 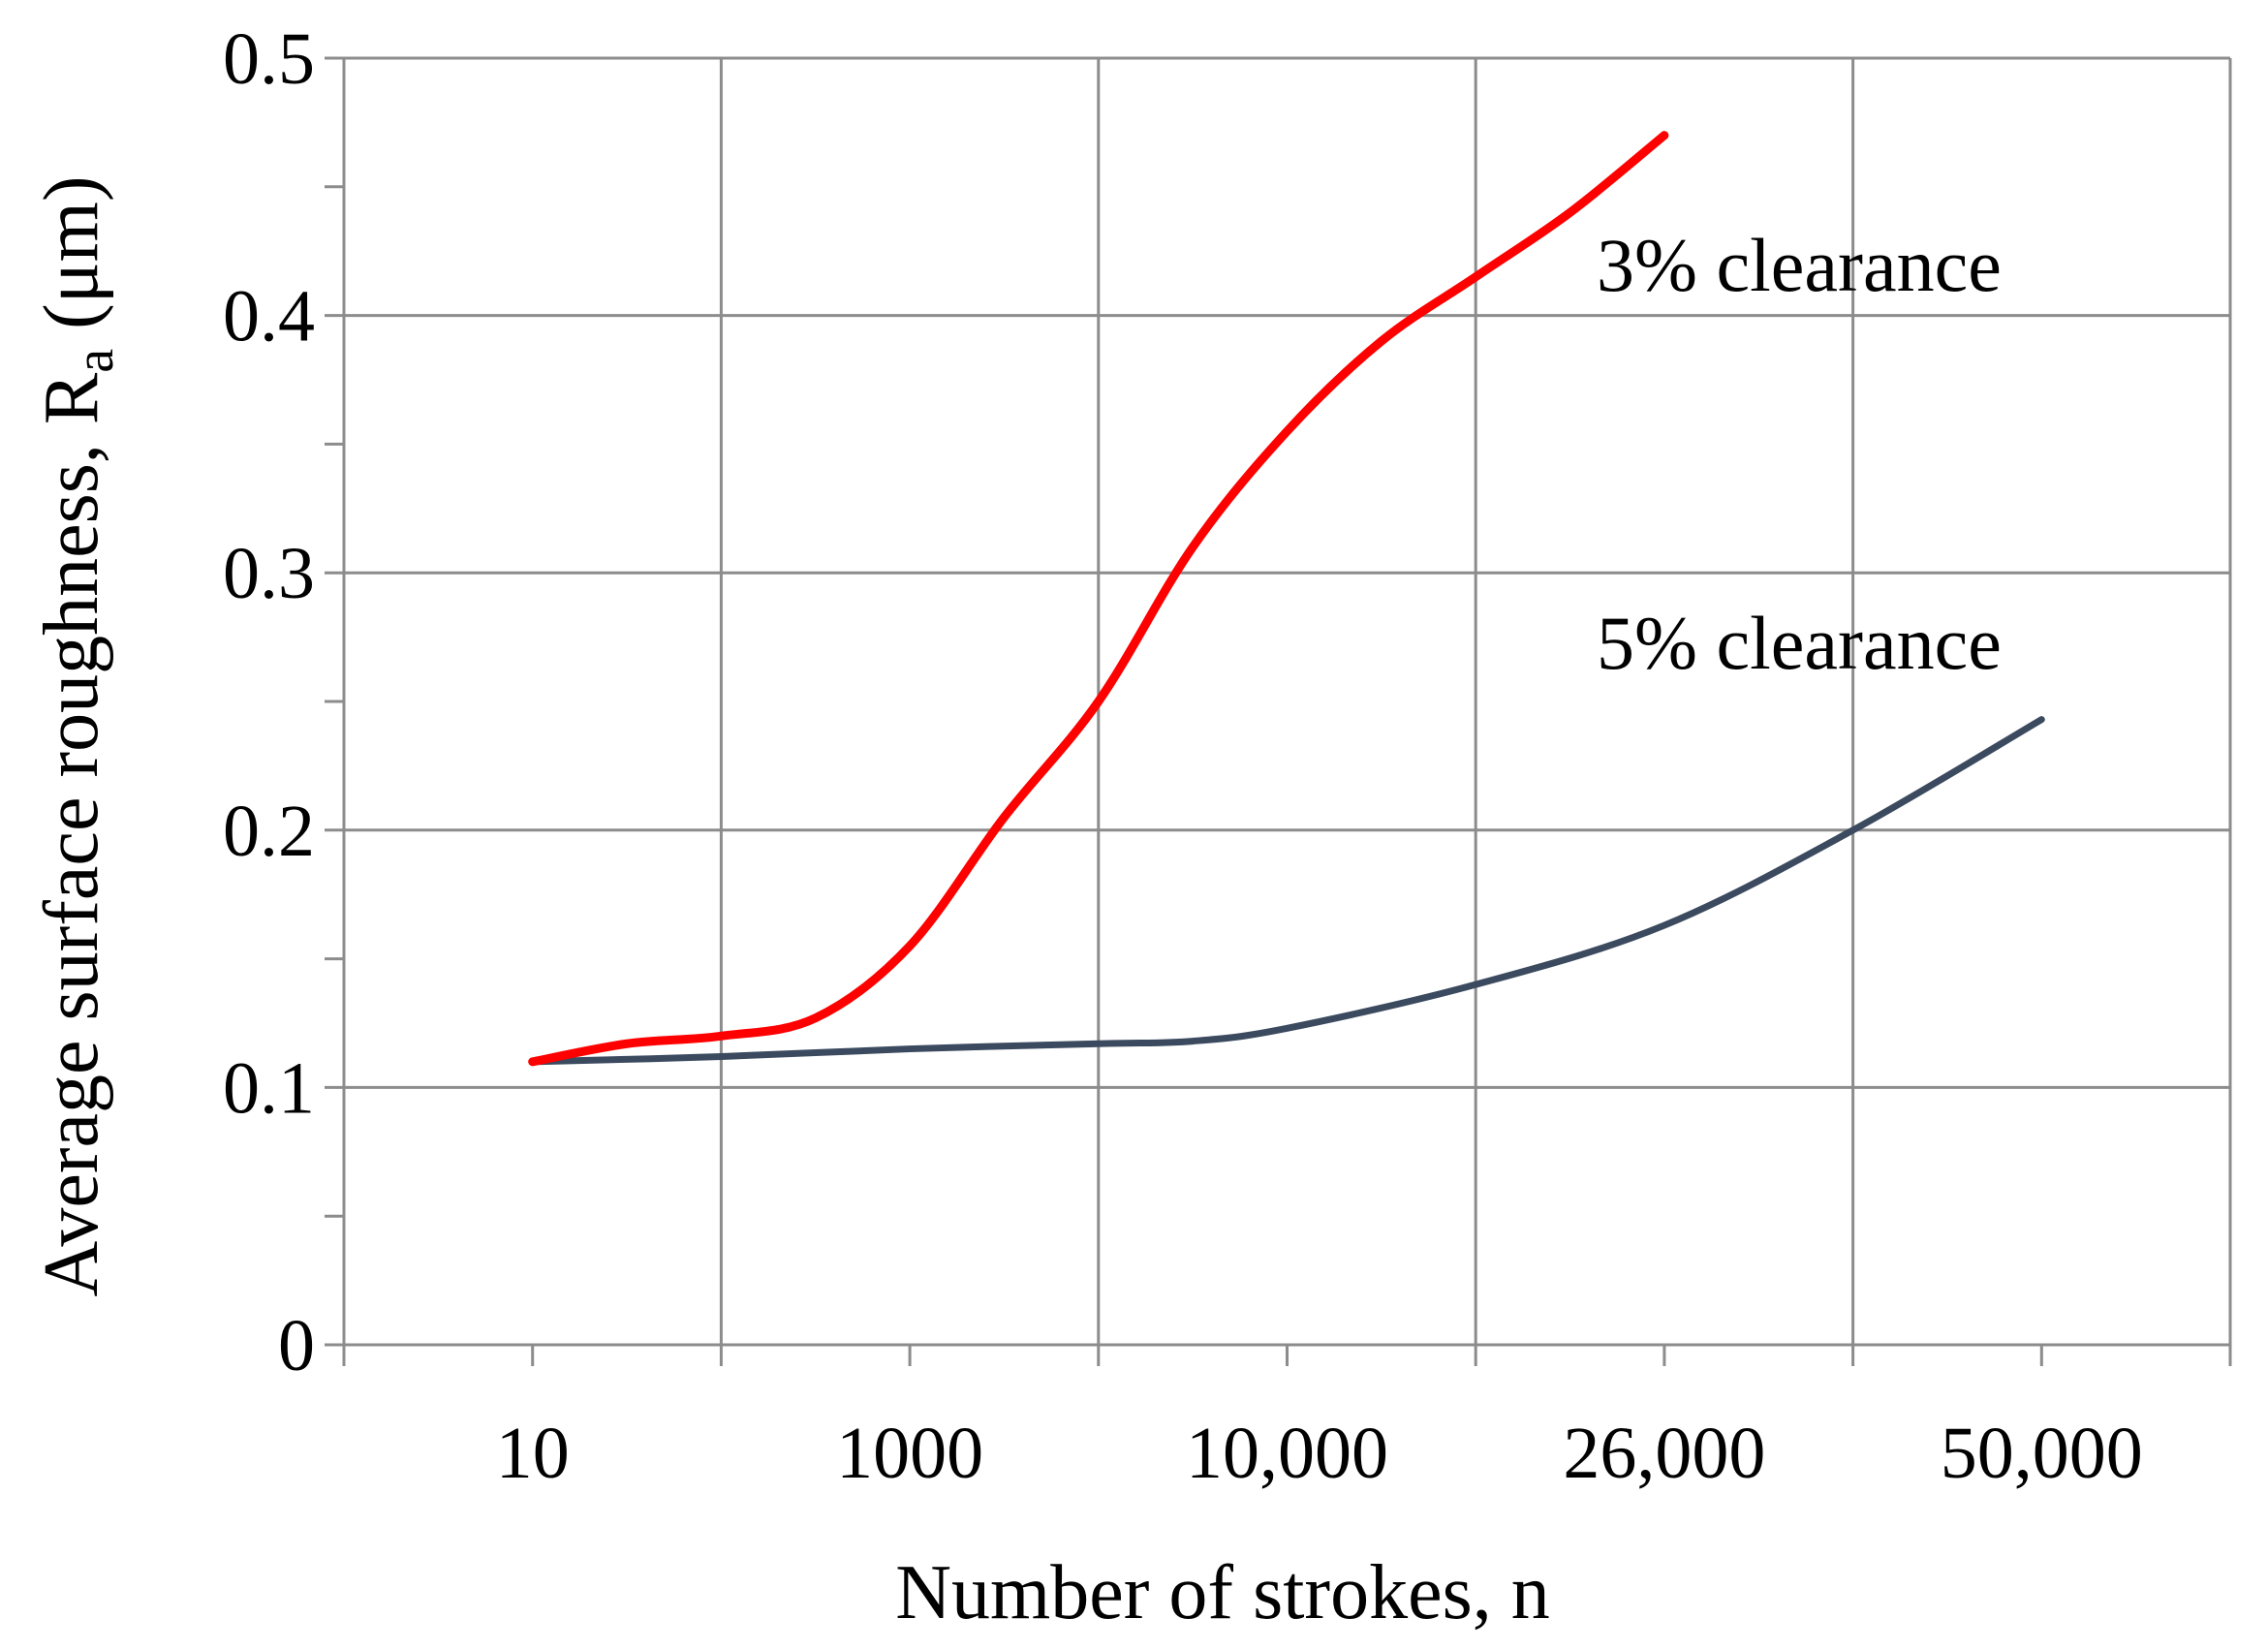 What do you see at coordinates (95, 361) in the screenshot?
I see `y-axis-title-subscript: a` at bounding box center [95, 361].